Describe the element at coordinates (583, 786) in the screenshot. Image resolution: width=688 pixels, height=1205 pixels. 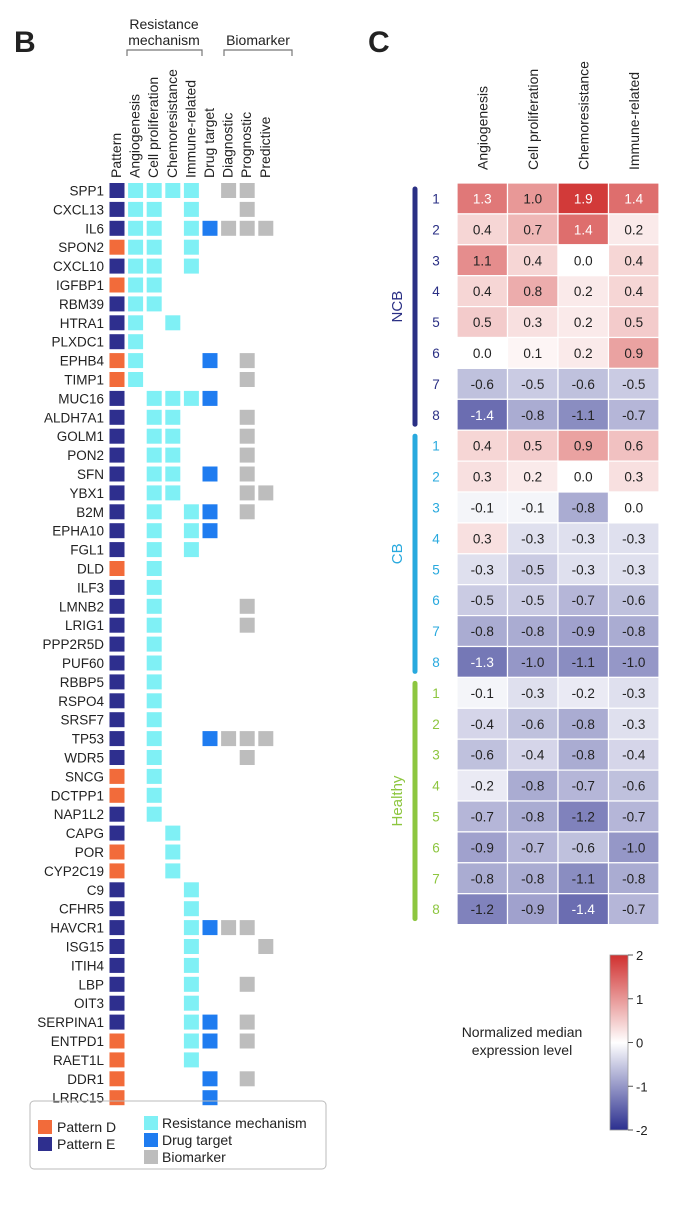
I see `heat-value-healthy-4-chemoresistance: -0.7` at that location.